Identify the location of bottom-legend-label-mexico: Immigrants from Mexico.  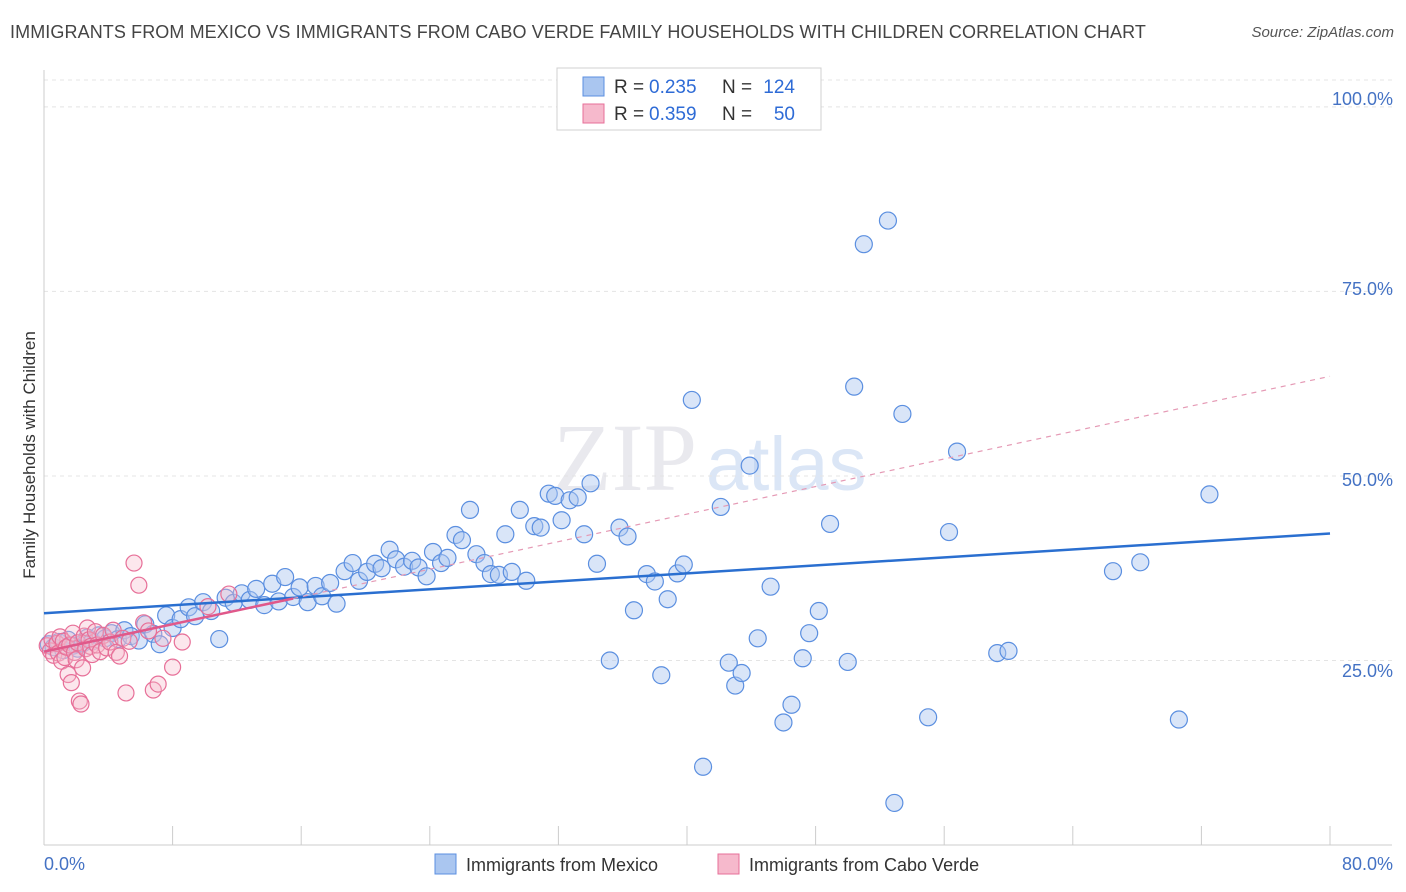
(562, 865).